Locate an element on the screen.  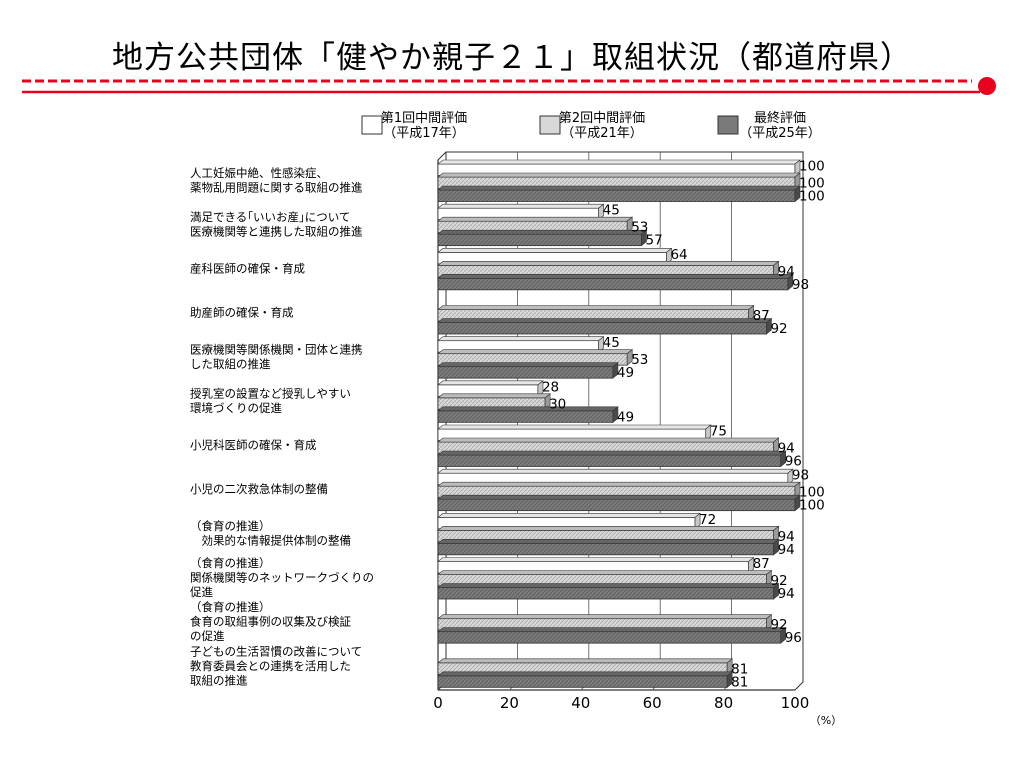
category-label: 促進 is located at coordinates (201, 592).